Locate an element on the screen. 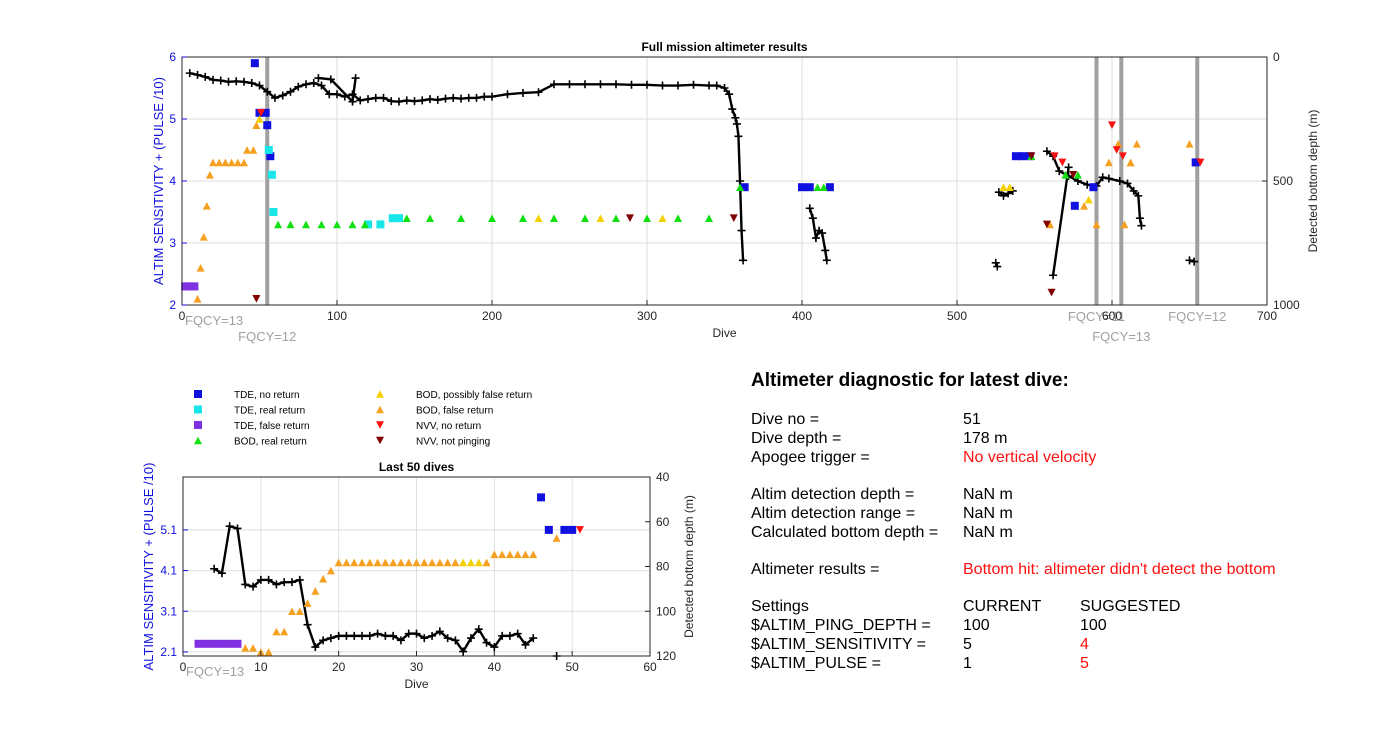 This screenshot has width=1400, height=737. y-axis-label: ALTIM SENSITIVITY + (PULSE /10) is located at coordinates (148, 567).